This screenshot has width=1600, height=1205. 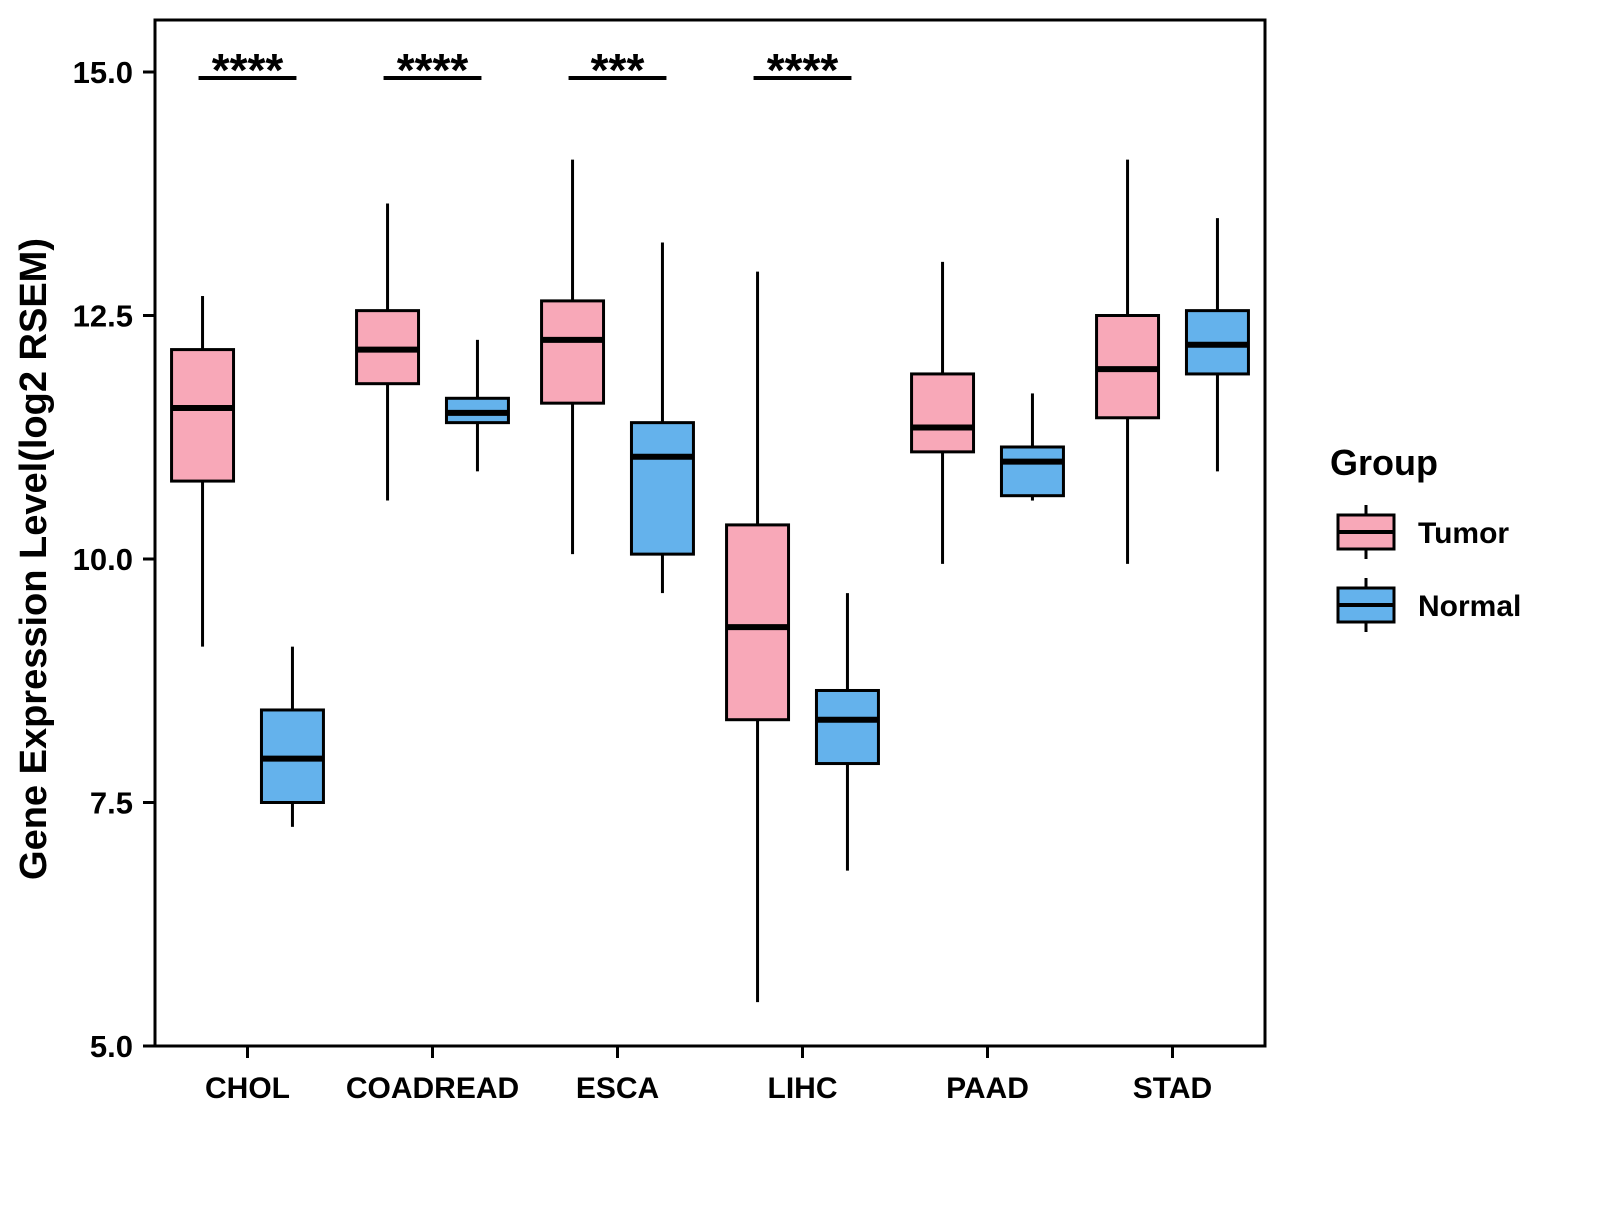 I want to click on legend-title: Group, so click(x=1384, y=462).